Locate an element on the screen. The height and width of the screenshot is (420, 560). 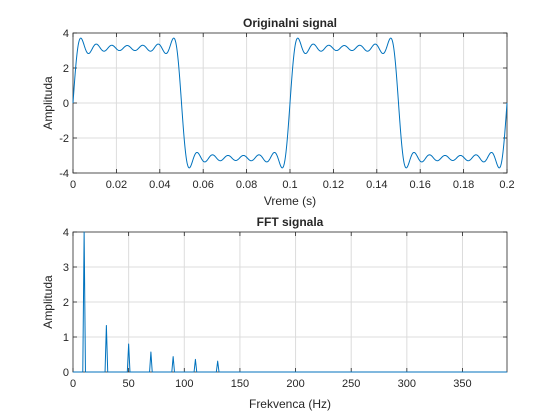
x-tick-label: 0.18 is located at coordinates (463, 185).